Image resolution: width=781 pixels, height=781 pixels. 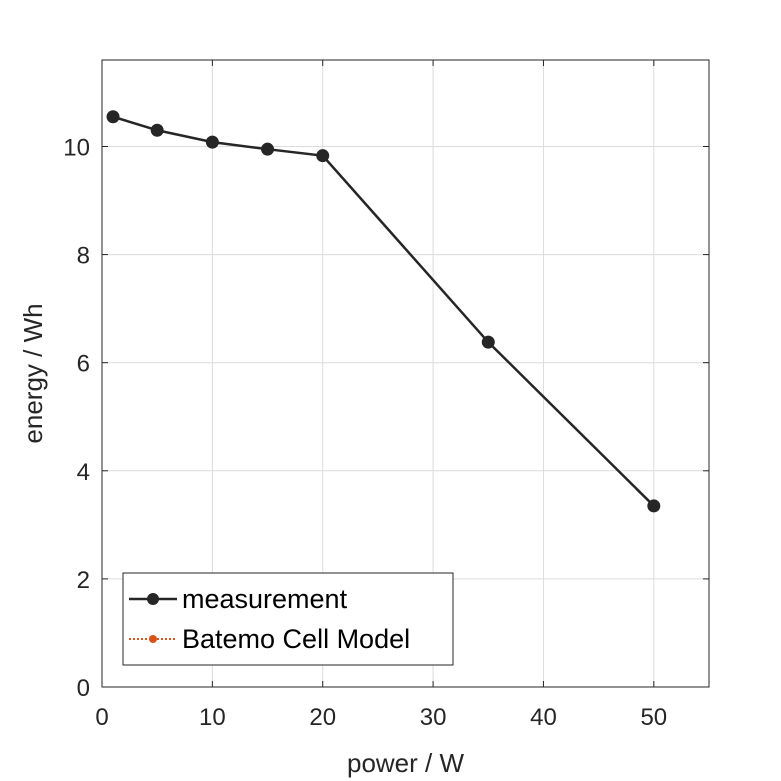 I want to click on x-tick-label: 40, so click(x=543, y=717).